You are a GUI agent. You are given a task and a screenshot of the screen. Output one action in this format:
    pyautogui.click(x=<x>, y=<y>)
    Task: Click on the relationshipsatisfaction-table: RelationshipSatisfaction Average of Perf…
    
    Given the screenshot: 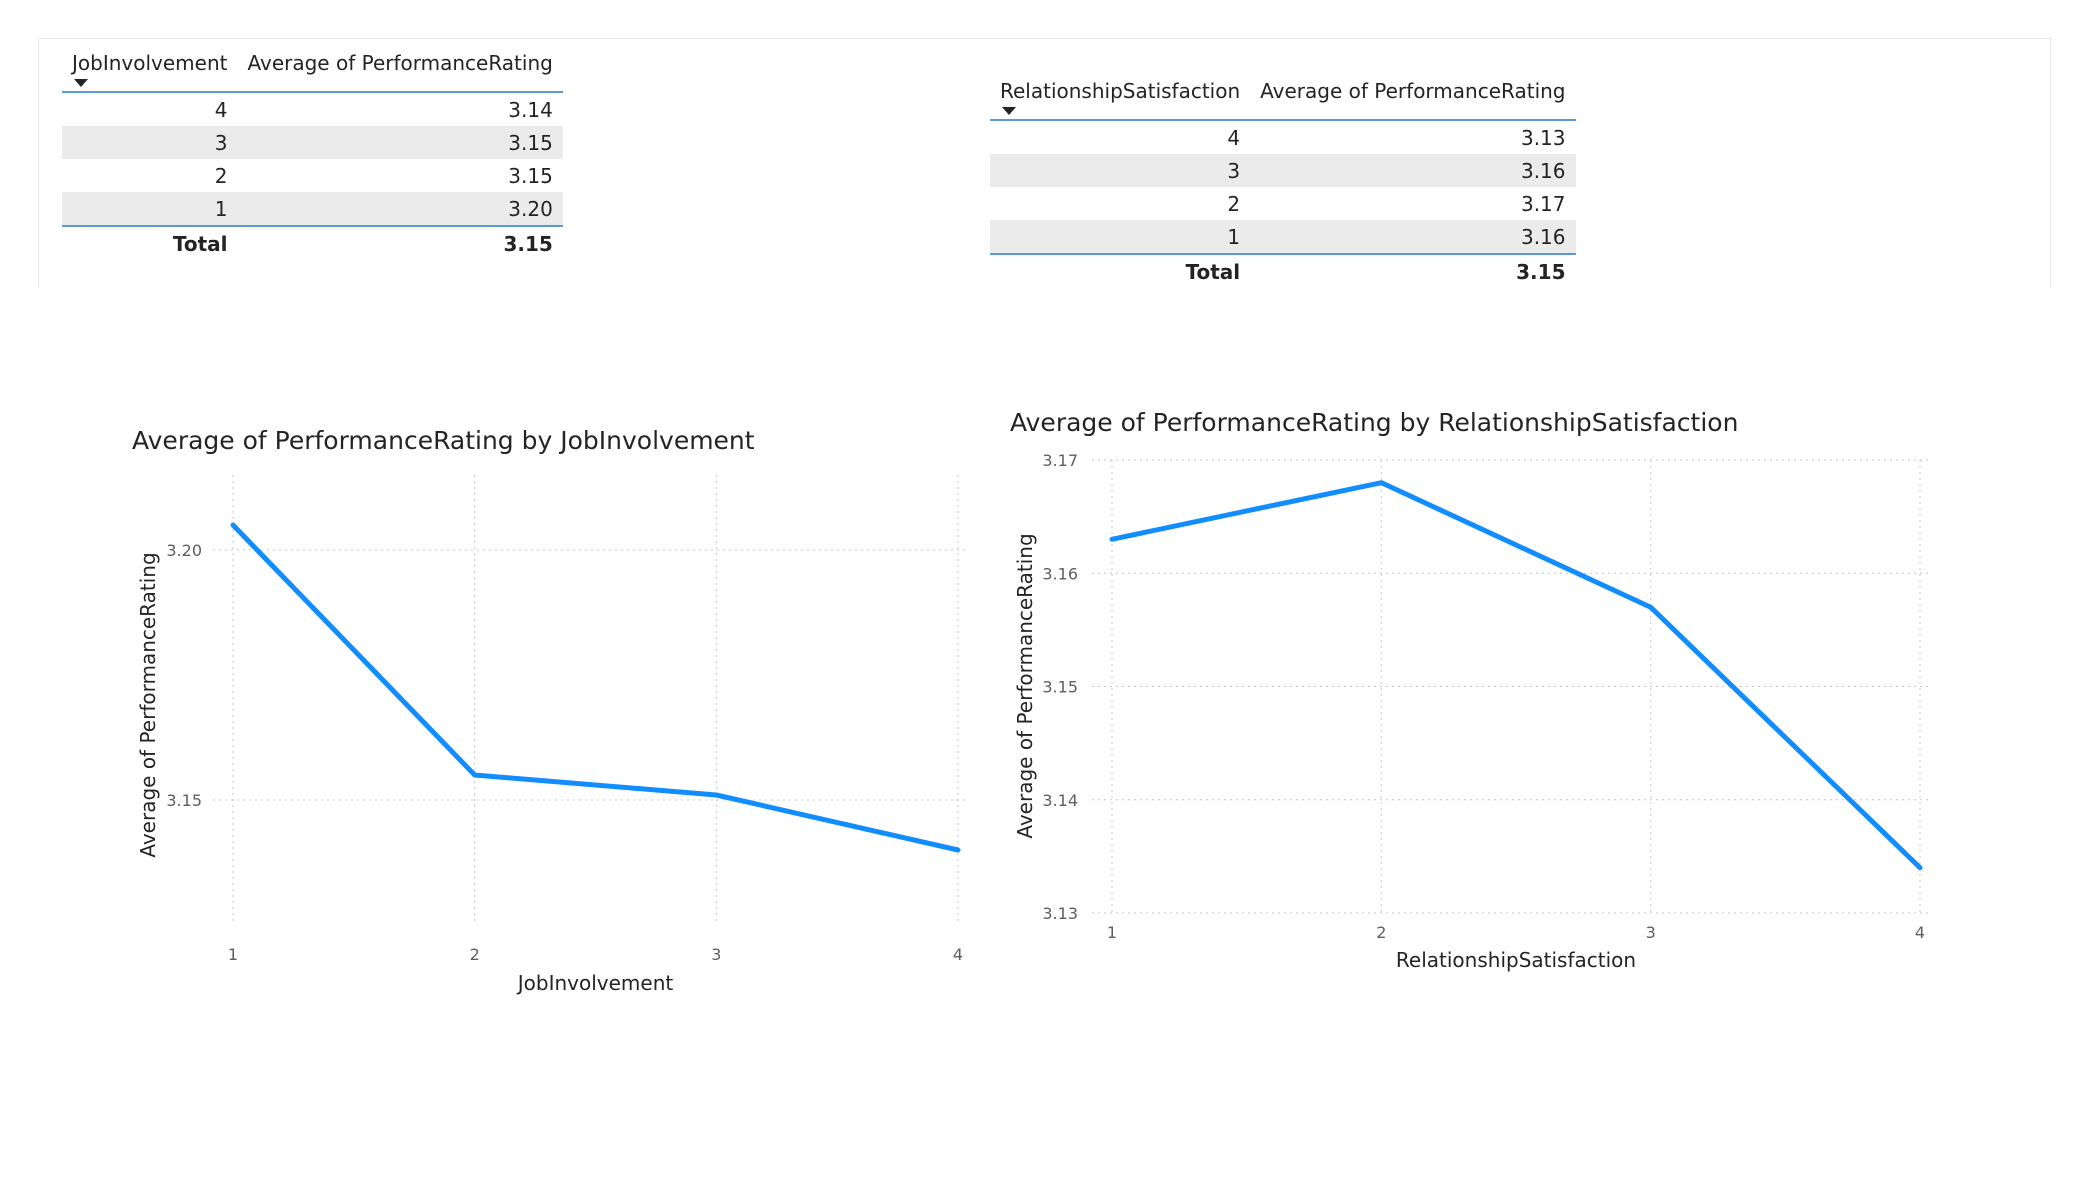 What is the action you would take?
    pyautogui.click(x=1283, y=180)
    